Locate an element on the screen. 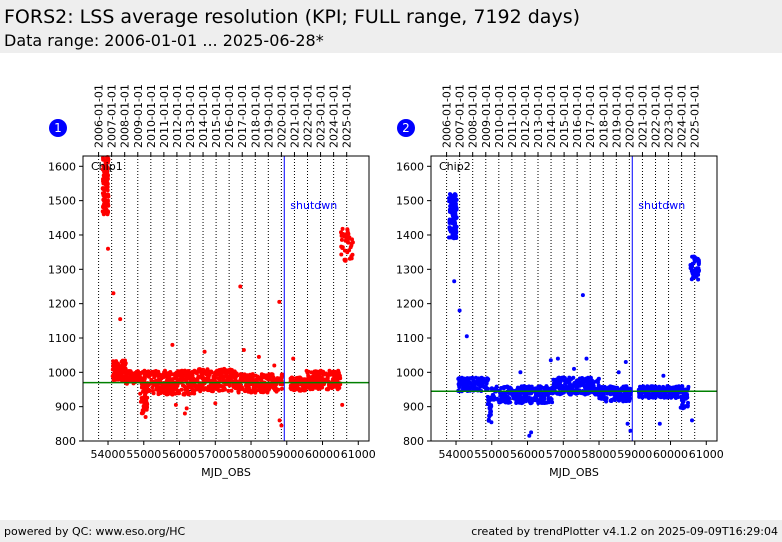 The width and height of the screenshot is (782, 542). top-tick-label: 2006-01-01 is located at coordinates (447, 116).